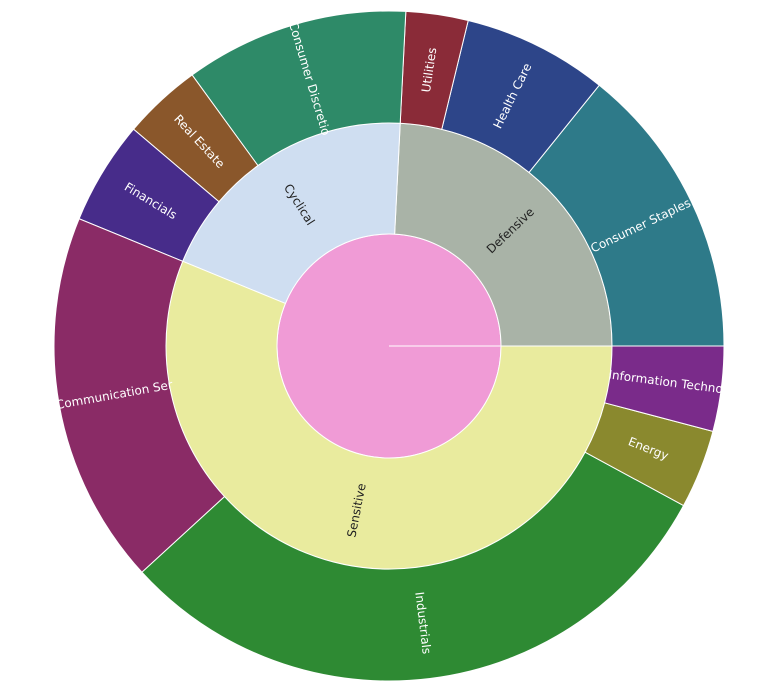  Describe the element at coordinates (429, 70) in the screenshot. I see `sunburst-sector-label-utilities: Utilities` at that location.